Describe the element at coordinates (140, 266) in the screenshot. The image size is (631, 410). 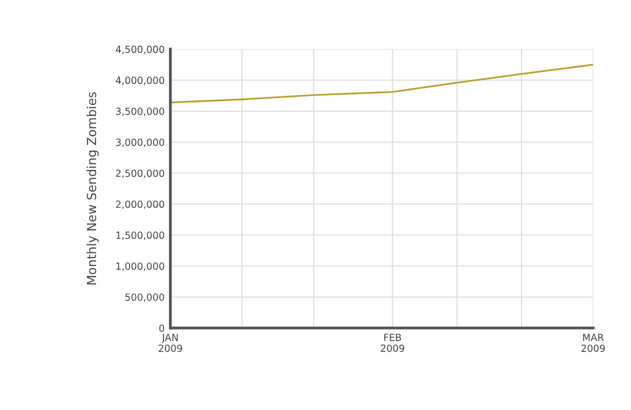
I see `y-tick-label: 1,000,000` at that location.